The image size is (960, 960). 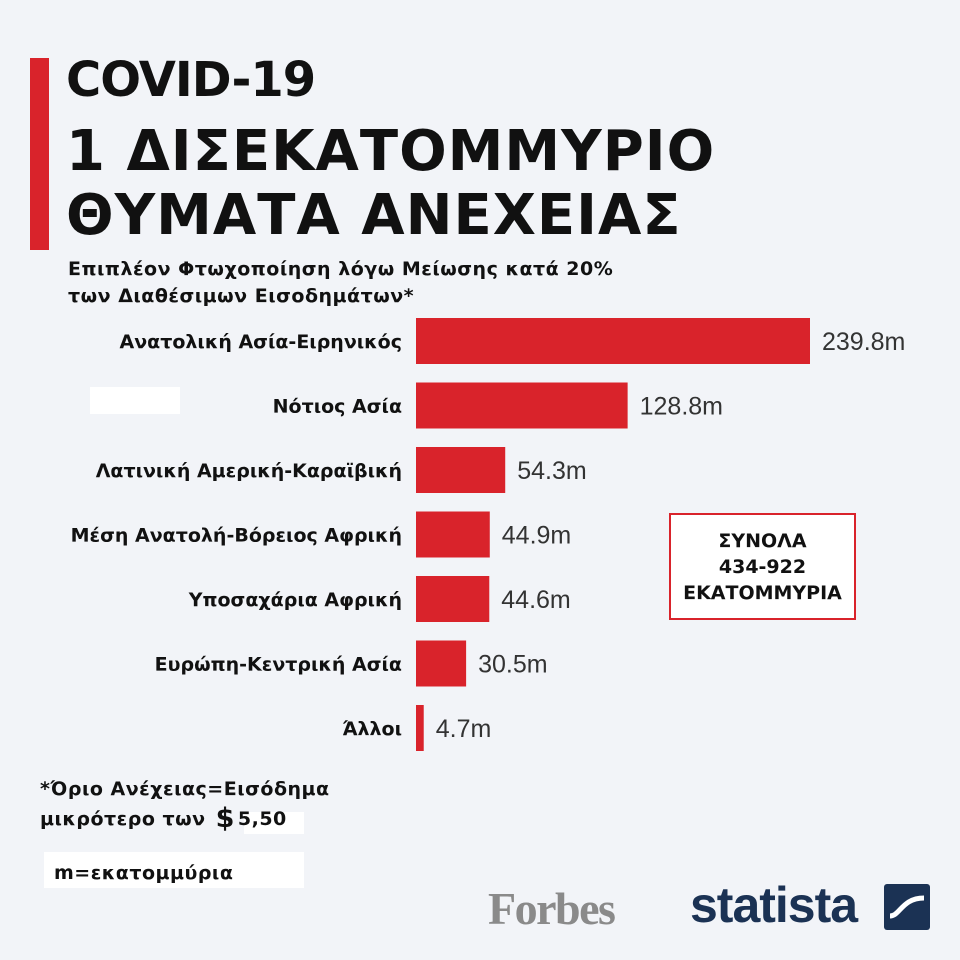 What do you see at coordinates (372, 729) in the screenshot?
I see `category-label-6: Άλλοι` at bounding box center [372, 729].